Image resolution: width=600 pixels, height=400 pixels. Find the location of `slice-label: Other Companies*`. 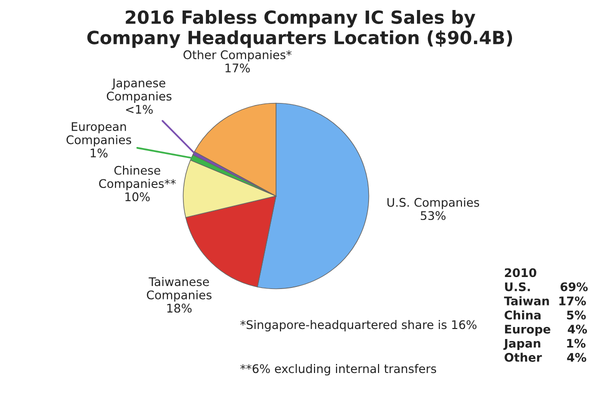

slice-label: Other Companies* is located at coordinates (238, 56).